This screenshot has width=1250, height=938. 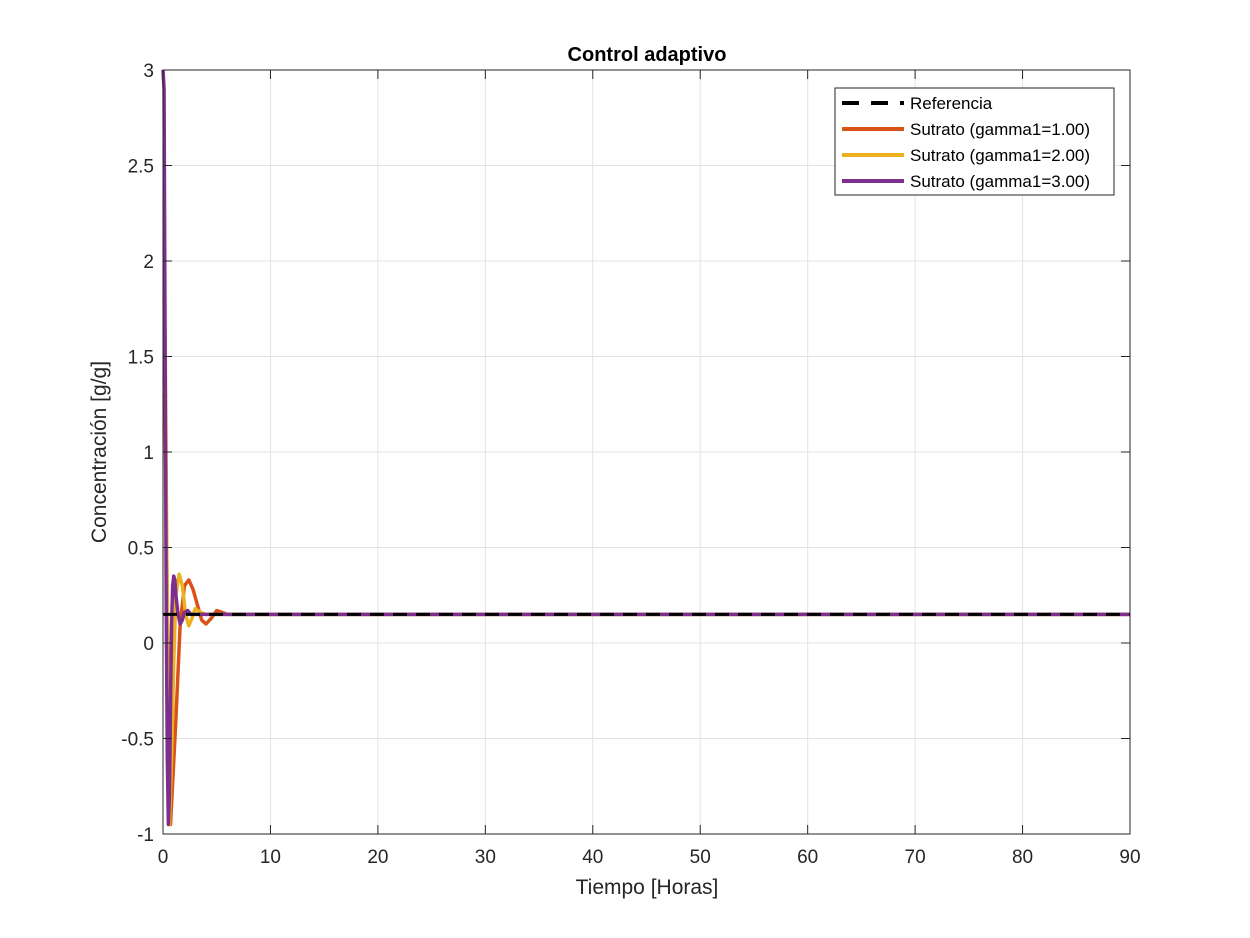 I want to click on x-tick-label: 50, so click(x=700, y=857).